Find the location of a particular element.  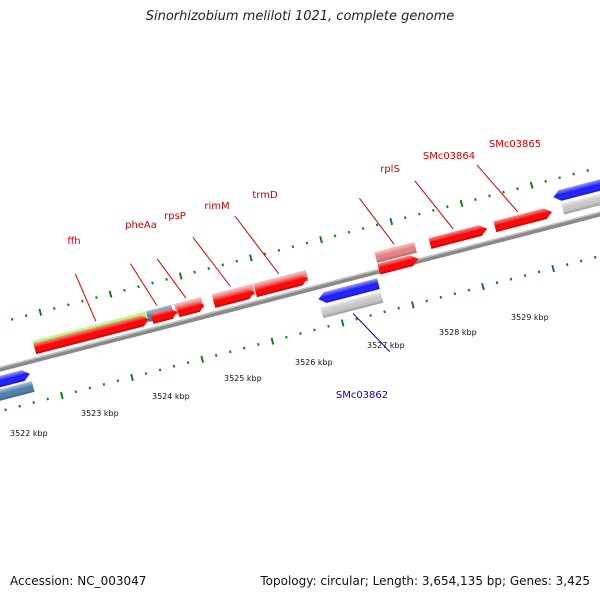

gene-right-edge-blue is located at coordinates (576, 189).